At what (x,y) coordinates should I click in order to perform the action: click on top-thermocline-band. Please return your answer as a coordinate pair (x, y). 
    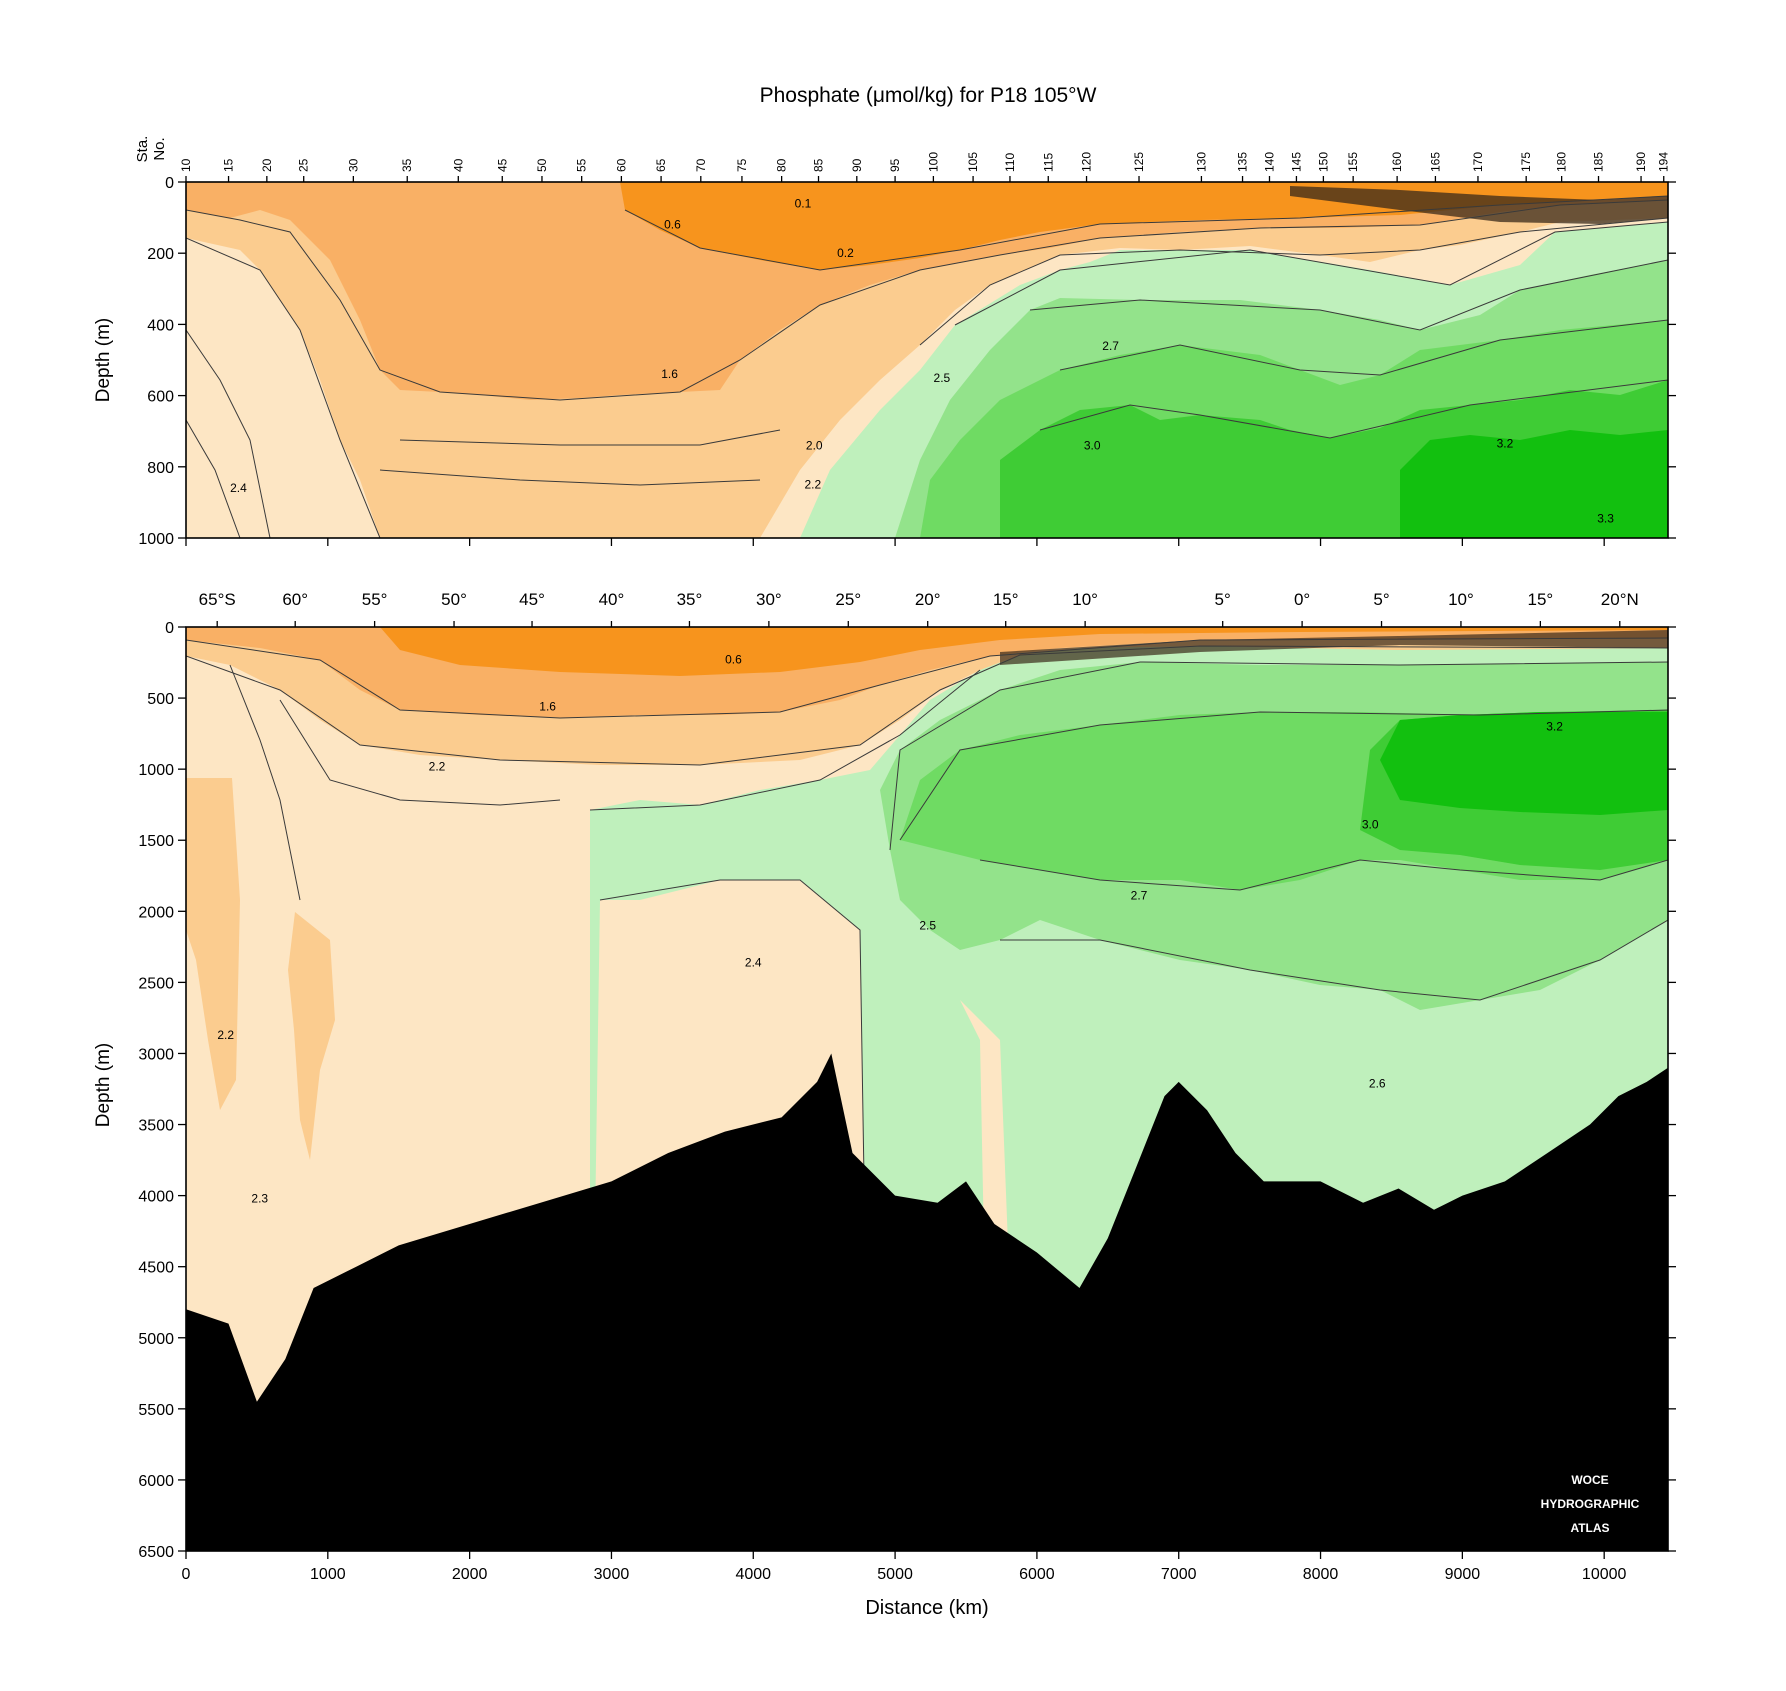
    Looking at the image, I should click on (1479, 205).